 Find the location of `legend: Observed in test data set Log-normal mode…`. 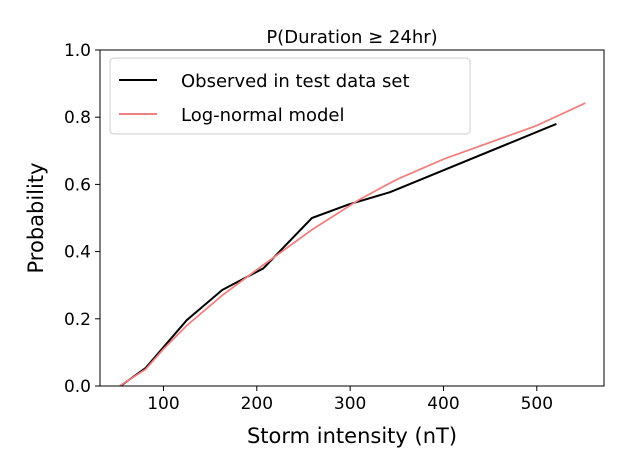

legend: Observed in test data set Log-normal mode… is located at coordinates (290, 96).